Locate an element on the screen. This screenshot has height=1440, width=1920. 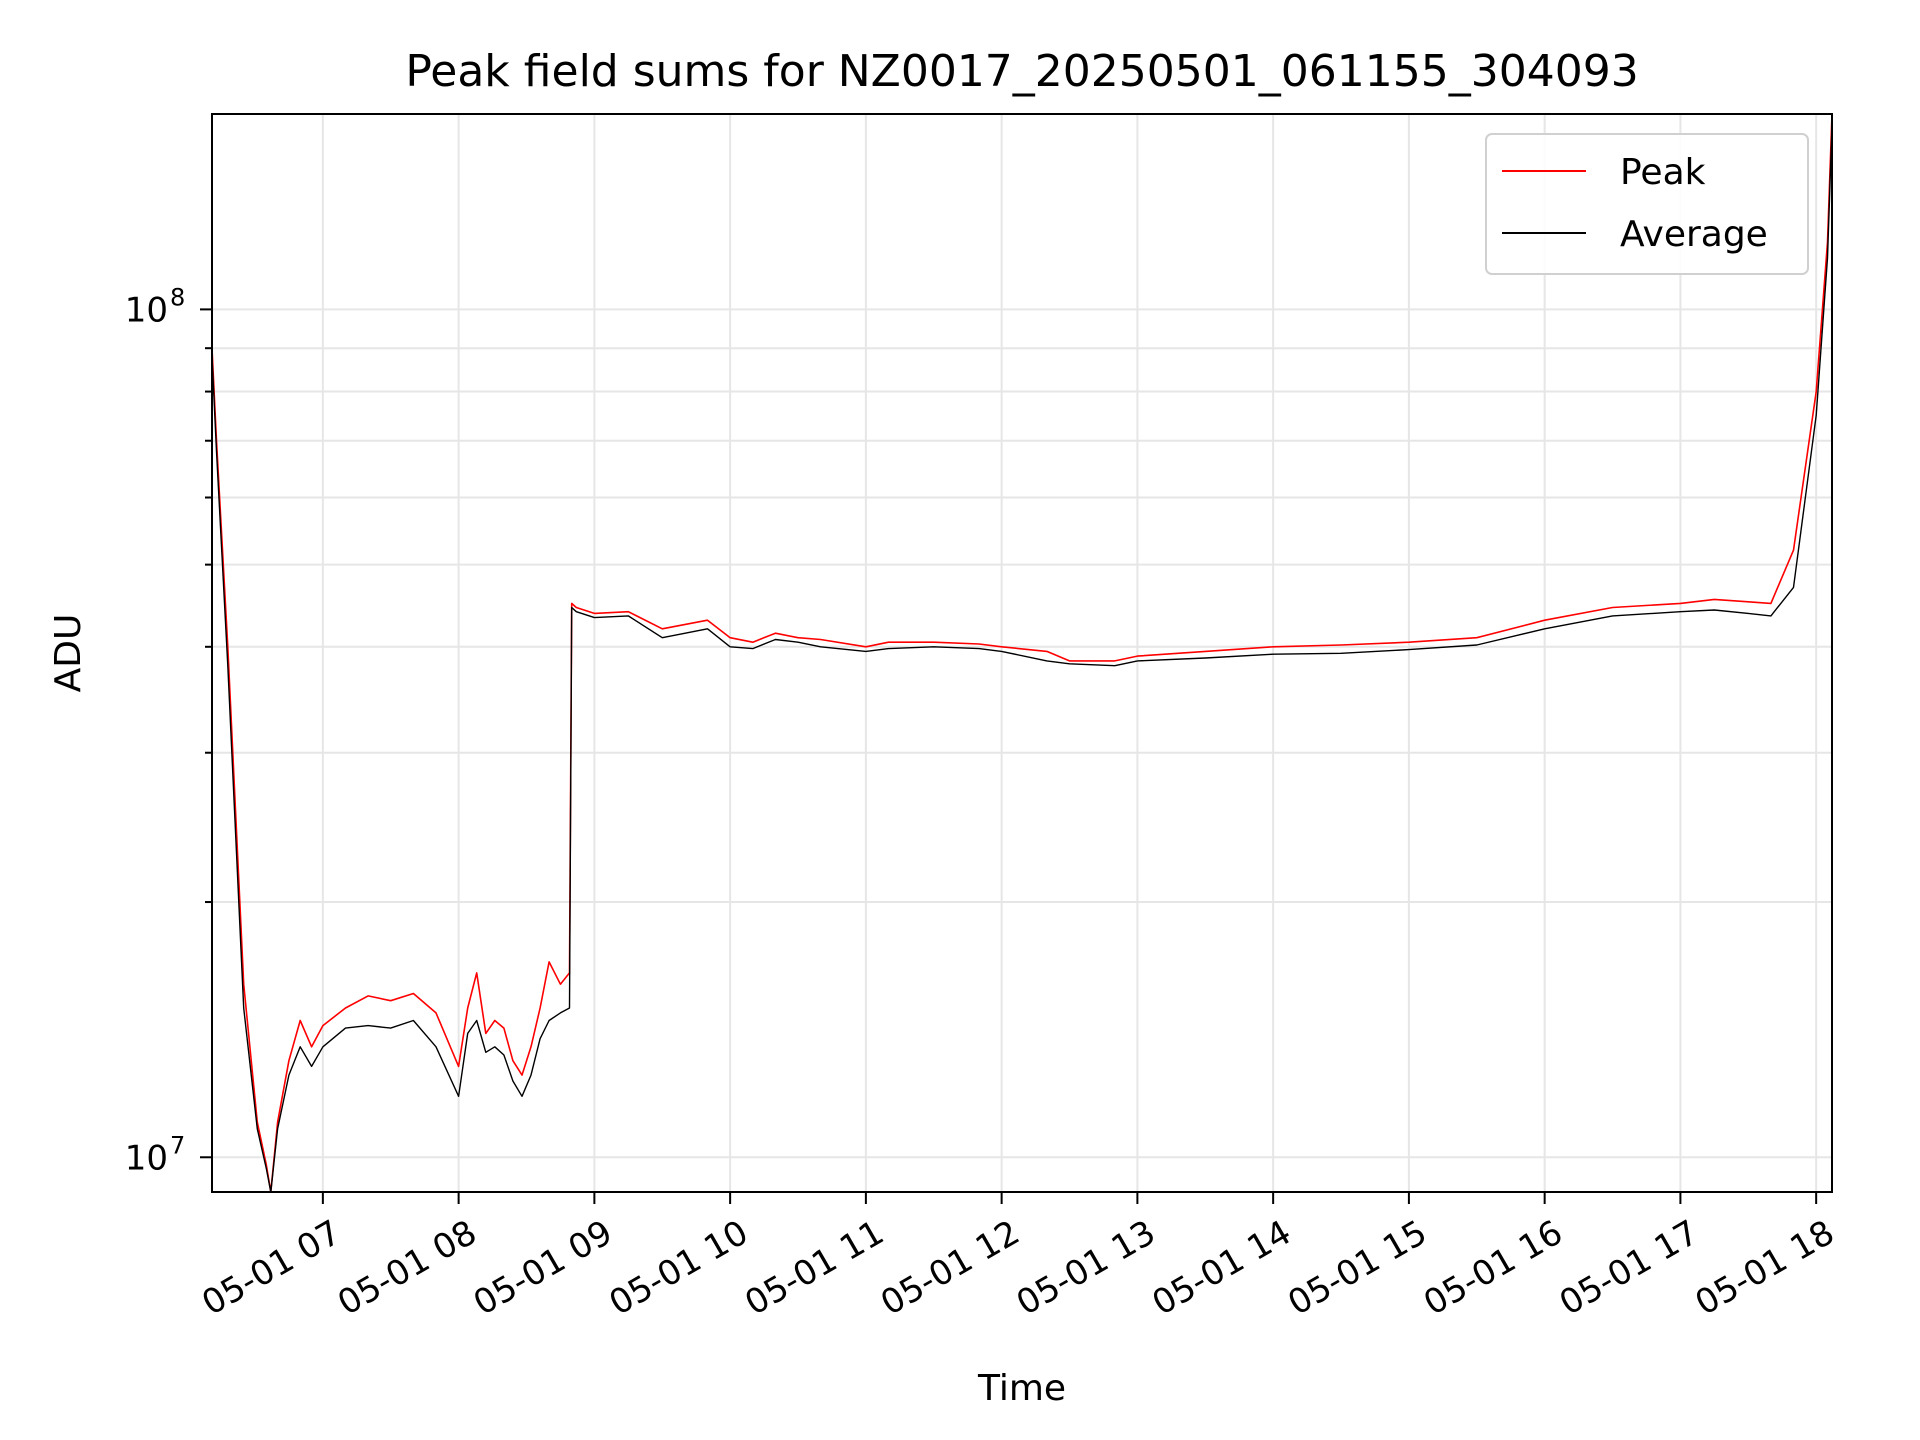
y-axis-label: ADU is located at coordinates (68, 653).